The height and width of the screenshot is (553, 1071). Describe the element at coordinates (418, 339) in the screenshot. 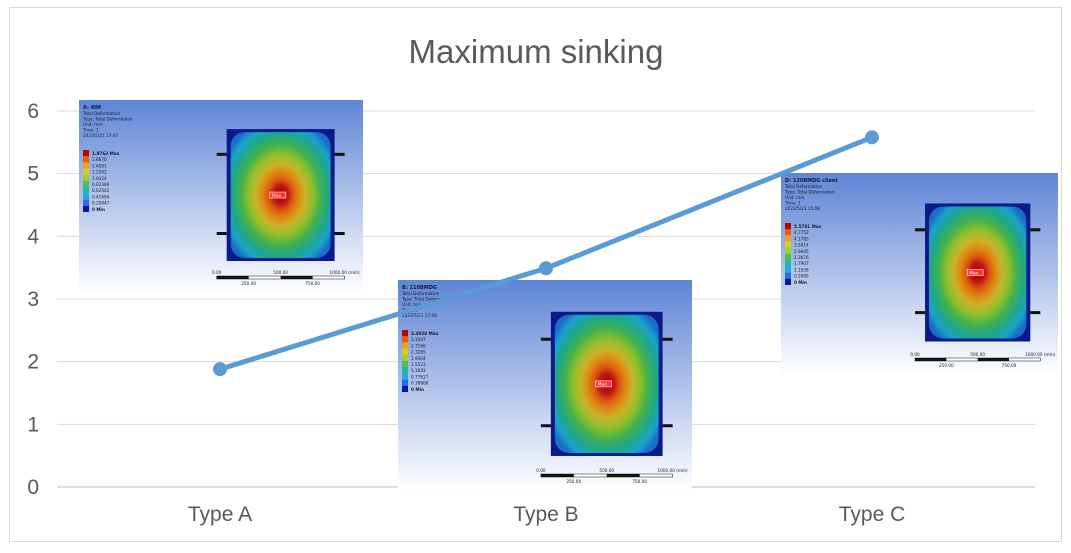

I see `legend-label: 3.1047` at that location.